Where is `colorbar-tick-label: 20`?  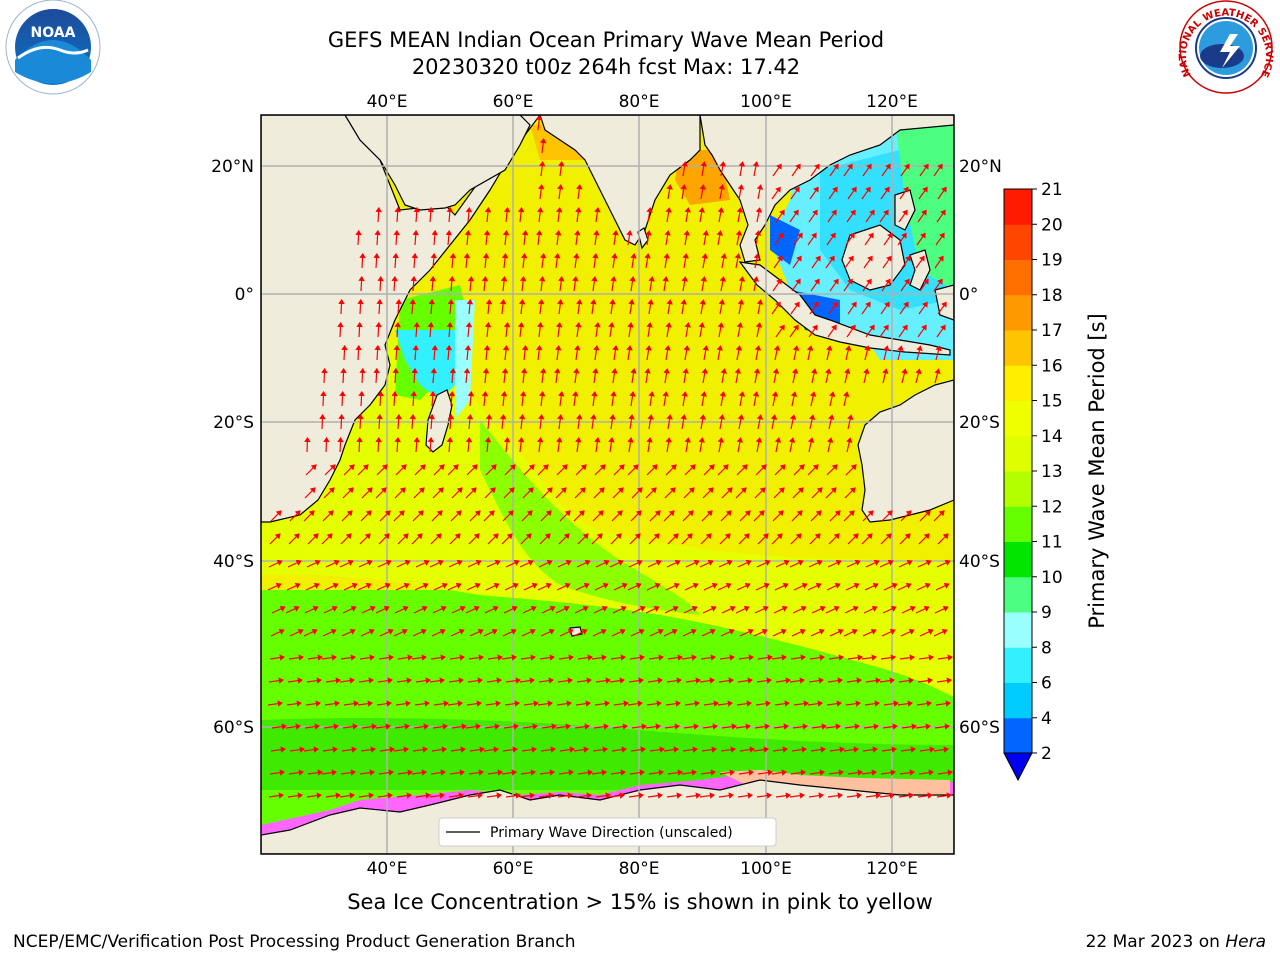
colorbar-tick-label: 20 is located at coordinates (1052, 225).